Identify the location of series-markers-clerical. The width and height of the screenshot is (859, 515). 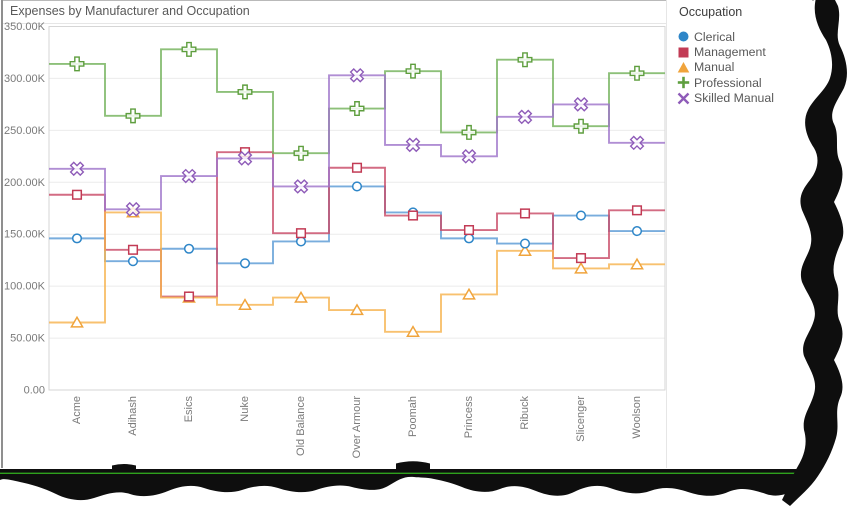
(357, 225).